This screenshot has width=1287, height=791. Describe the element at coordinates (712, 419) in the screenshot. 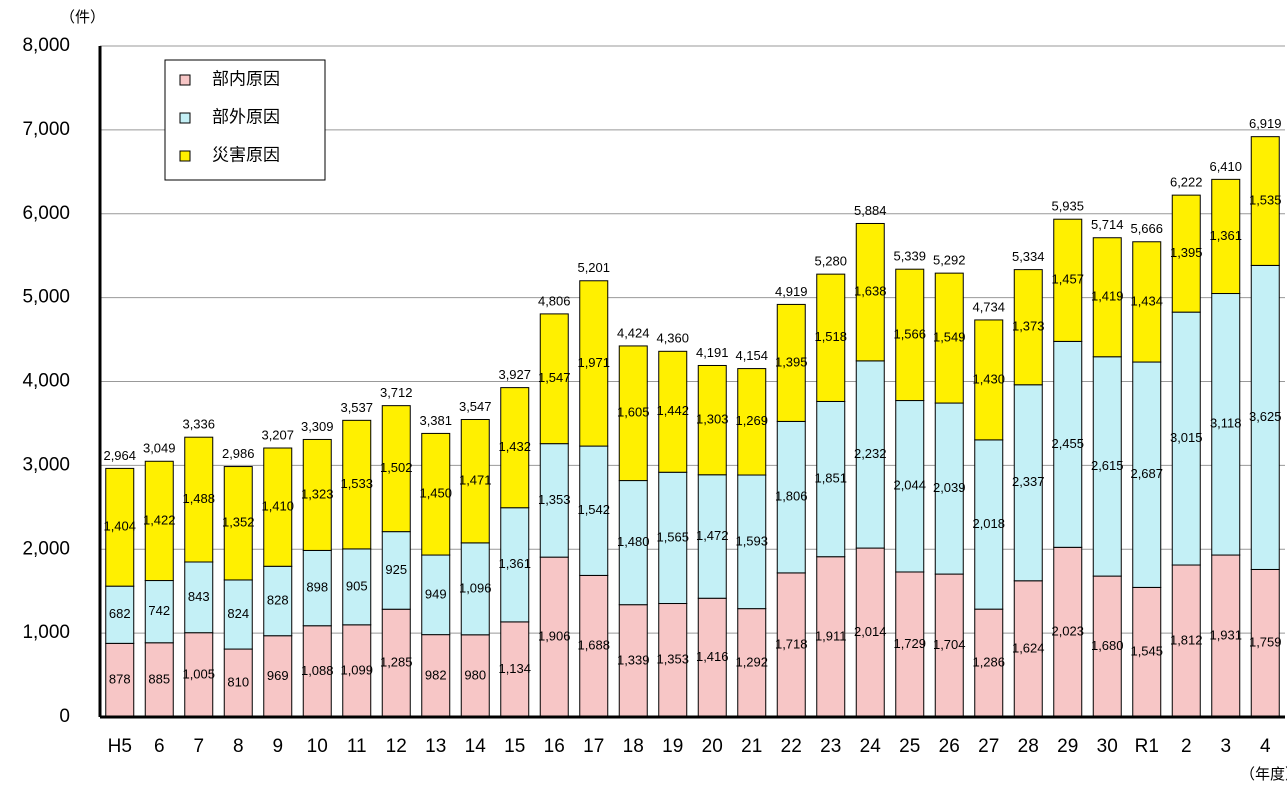

I see `data-label: 1,303` at that location.